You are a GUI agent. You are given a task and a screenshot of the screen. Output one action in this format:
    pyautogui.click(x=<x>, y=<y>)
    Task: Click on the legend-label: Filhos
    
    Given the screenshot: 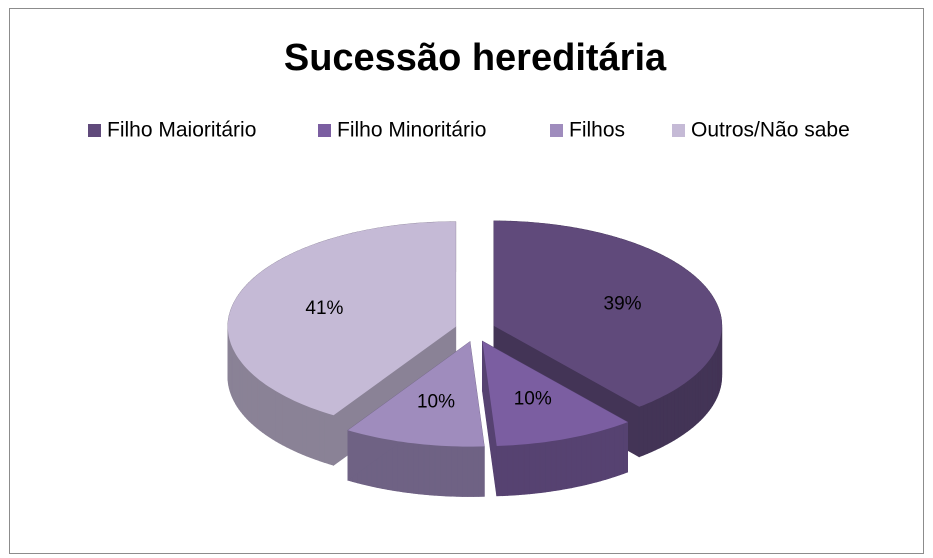 What is the action you would take?
    pyautogui.click(x=597, y=130)
    